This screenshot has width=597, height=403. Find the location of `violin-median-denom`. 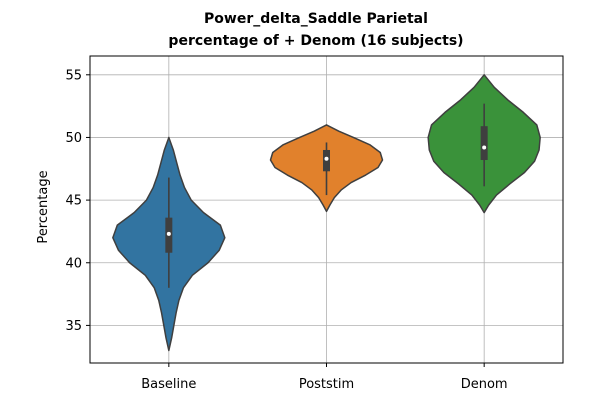

violin-median-denom is located at coordinates (484, 147).